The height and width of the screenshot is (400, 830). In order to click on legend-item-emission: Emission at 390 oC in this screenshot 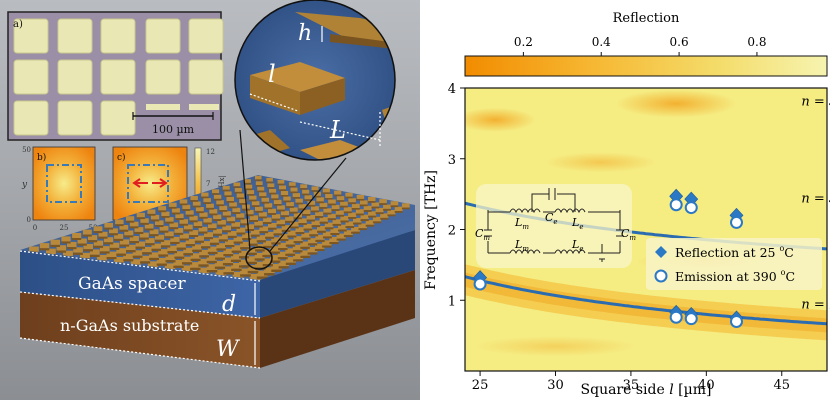, I will do `click(735, 276)`.